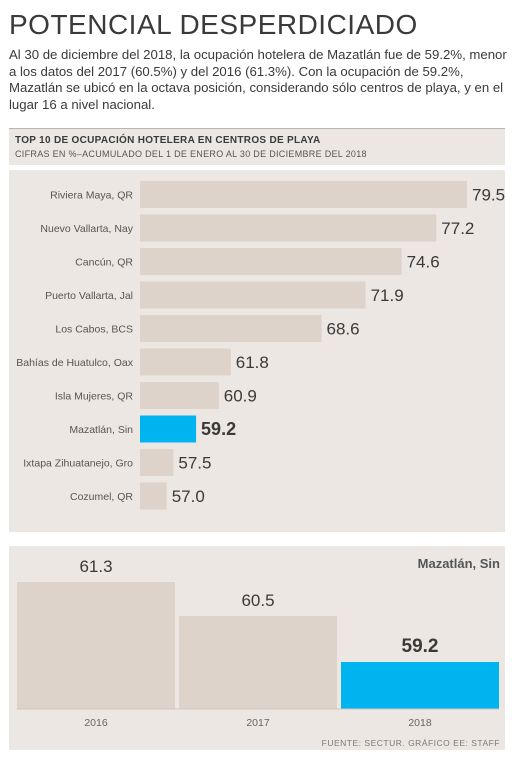 This screenshot has width=514, height=768. What do you see at coordinates (343, 329) in the screenshot?
I see `value-label: 68.6` at bounding box center [343, 329].